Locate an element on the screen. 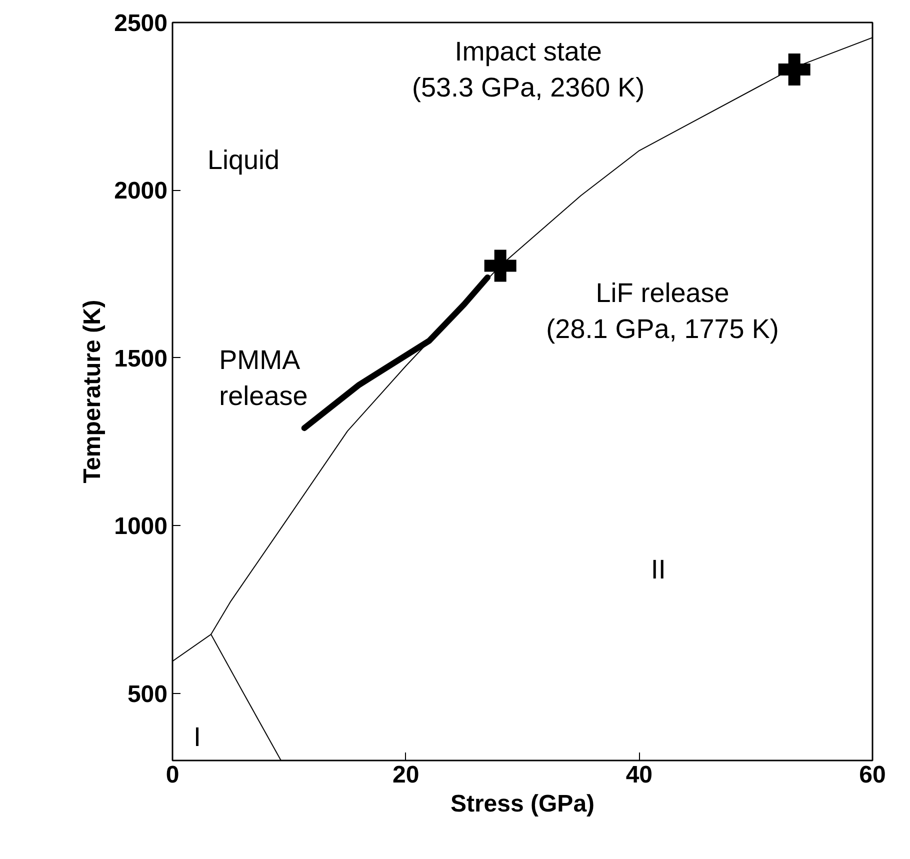 Image resolution: width=910 pixels, height=859 pixels. annotation: I is located at coordinates (198, 737).